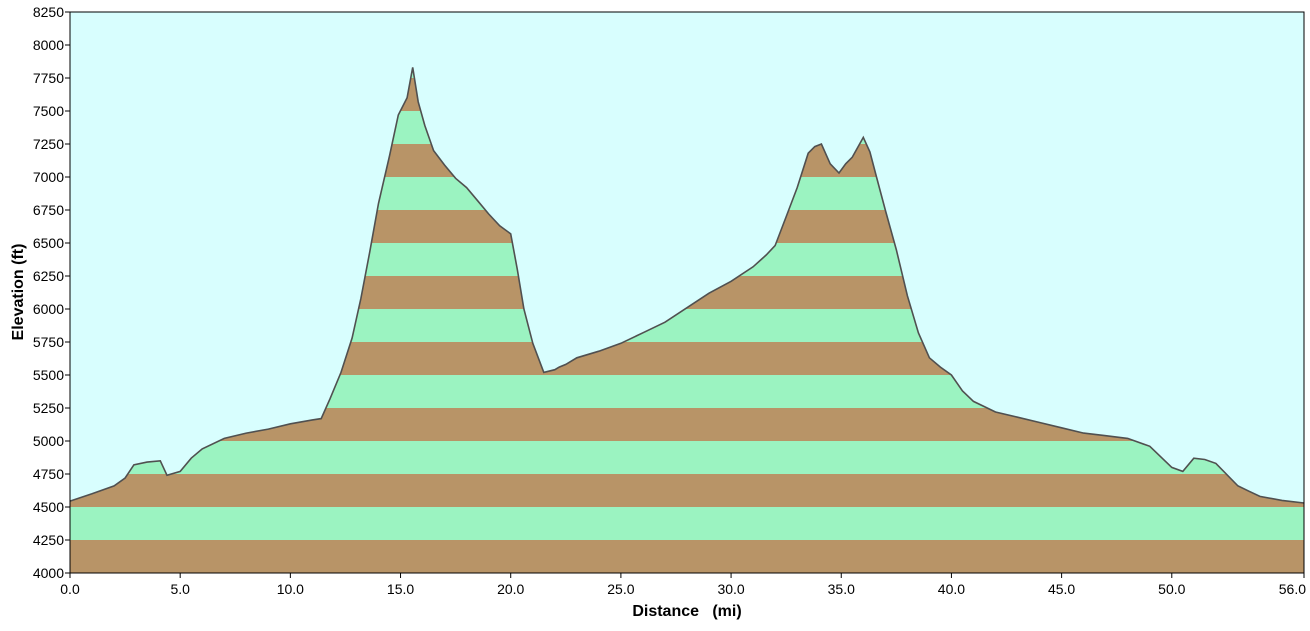 The image size is (1310, 631). Describe the element at coordinates (841, 589) in the screenshot. I see `x-tick-label: 35.0` at that location.